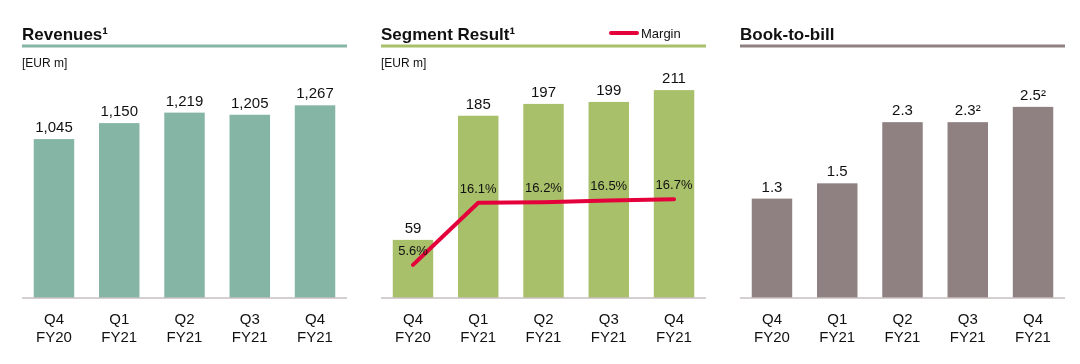 This screenshot has height=364, width=1080. Describe the element at coordinates (837, 171) in the screenshot. I see `data-label: 1.5` at that location.